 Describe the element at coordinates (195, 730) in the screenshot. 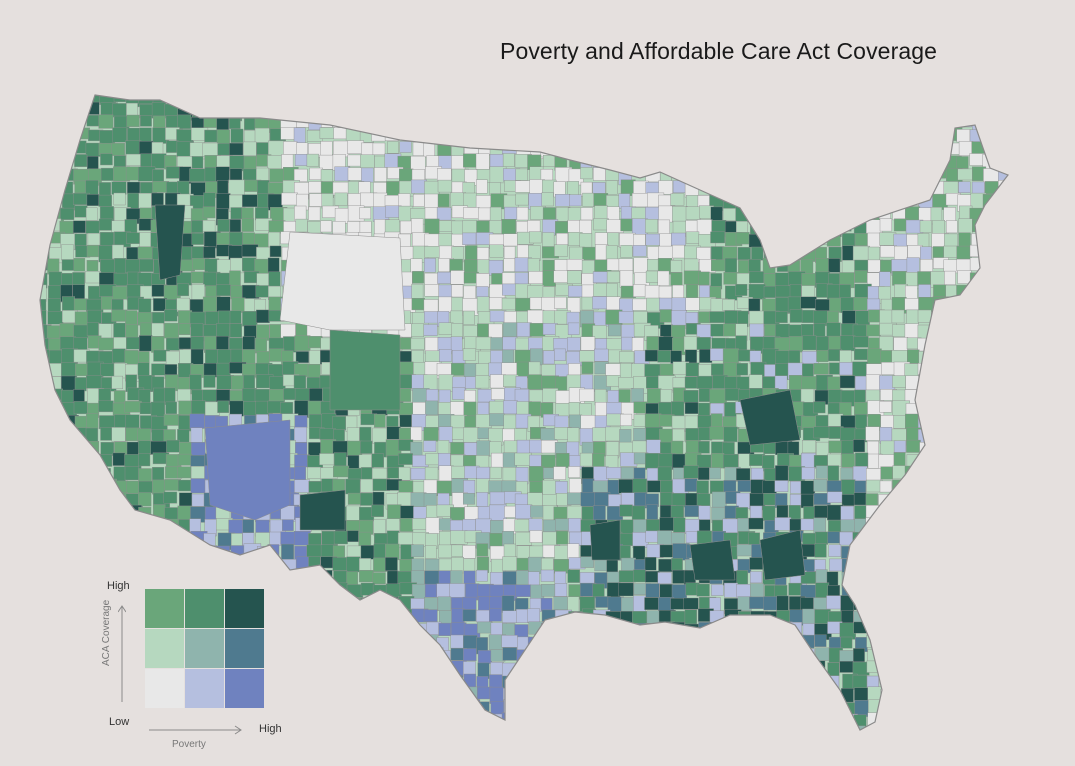

I see `legend-x-arrow-icon` at that location.